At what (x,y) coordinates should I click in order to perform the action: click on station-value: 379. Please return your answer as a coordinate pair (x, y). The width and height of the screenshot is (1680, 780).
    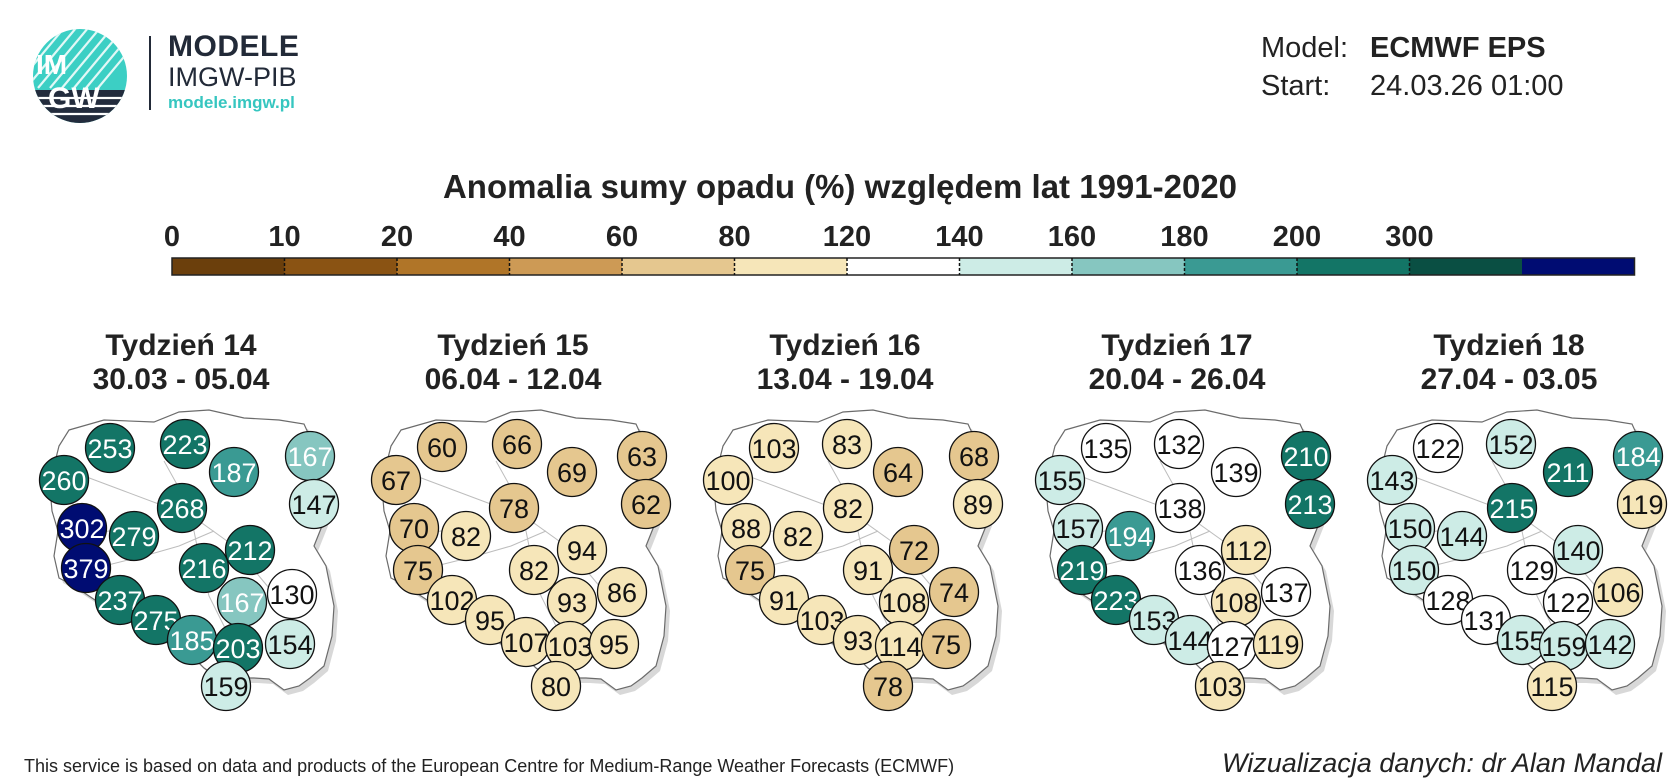
    Looking at the image, I should click on (85, 569).